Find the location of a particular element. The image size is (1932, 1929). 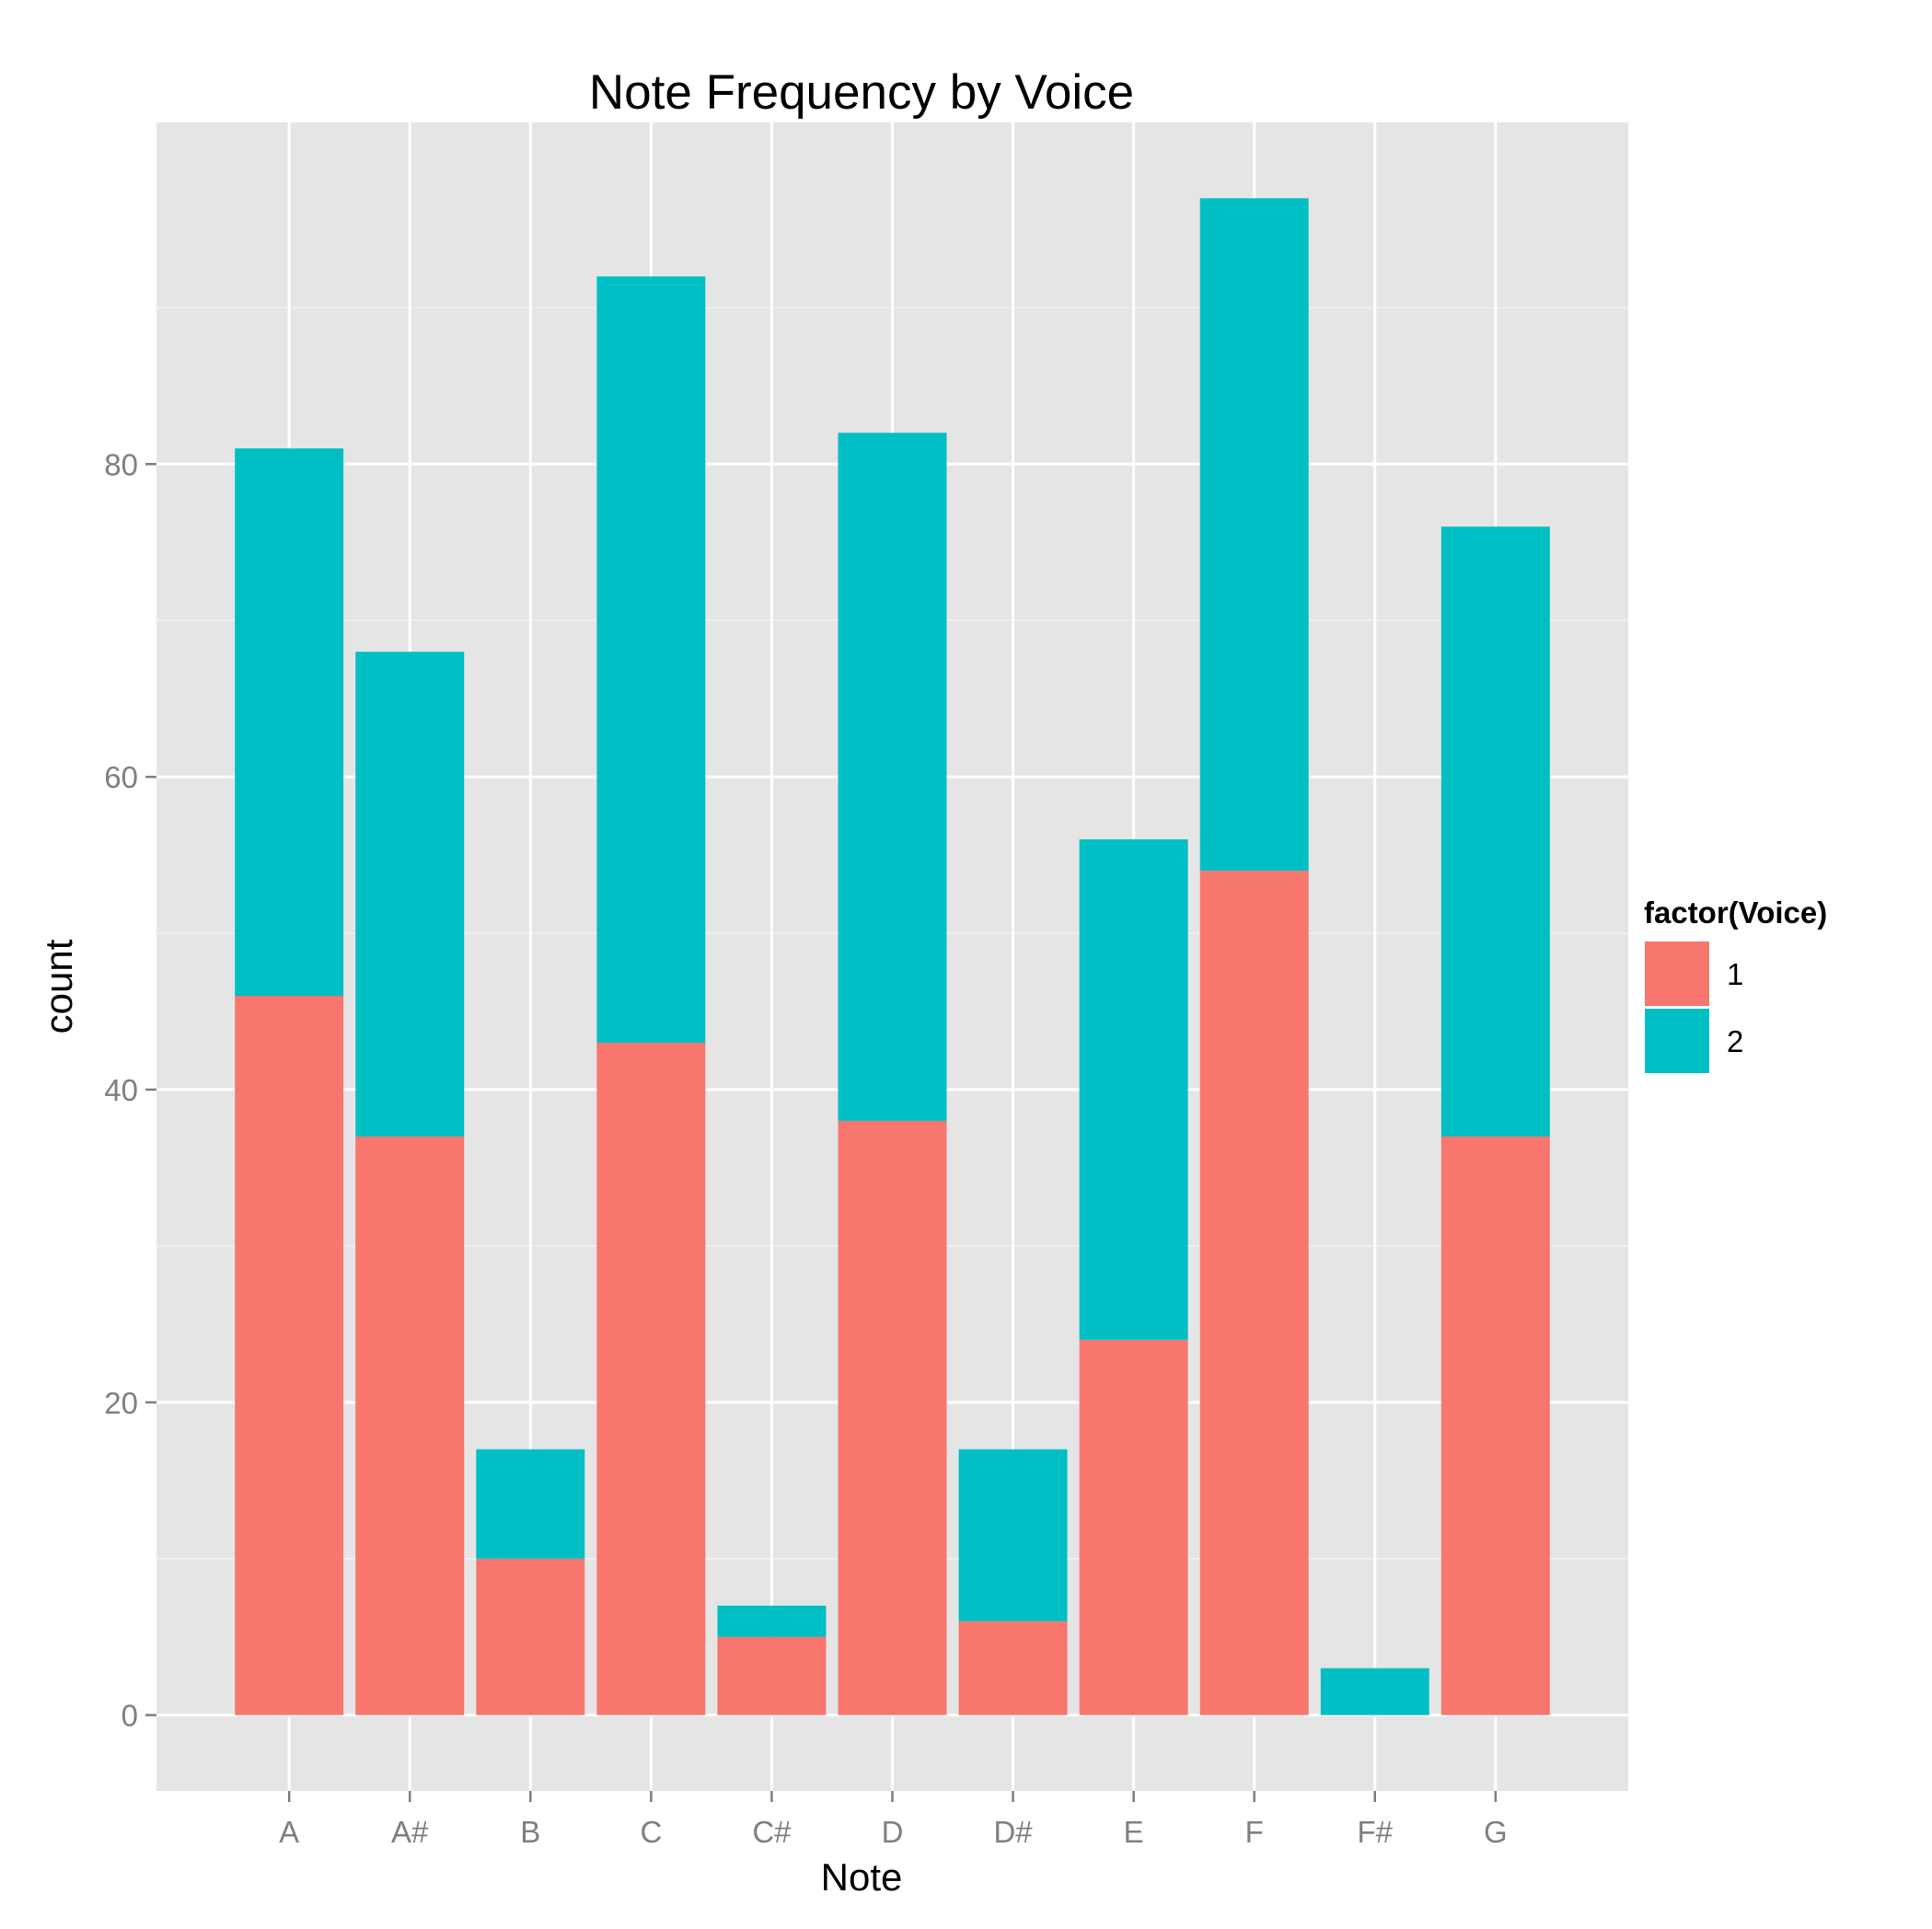

bar-C#-voice-2 is located at coordinates (772, 1621).